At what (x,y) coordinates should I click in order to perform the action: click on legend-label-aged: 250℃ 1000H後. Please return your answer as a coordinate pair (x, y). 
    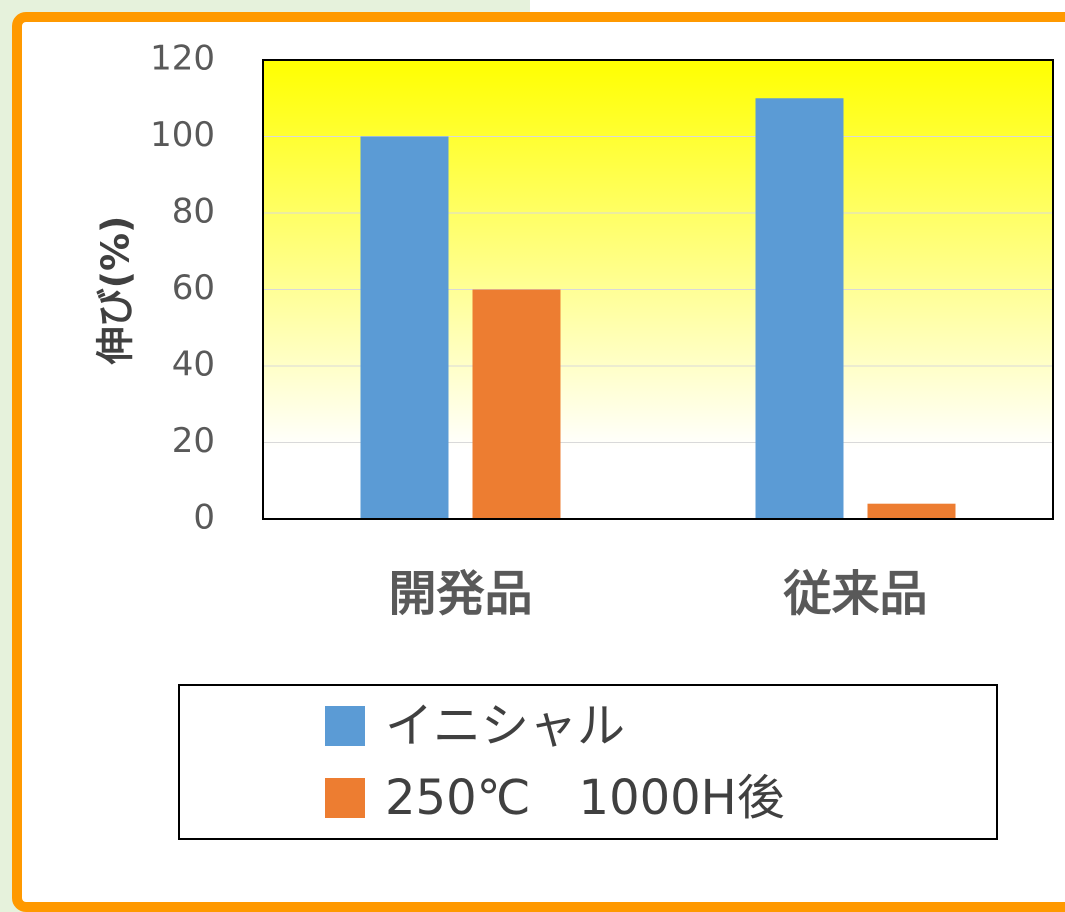
    Looking at the image, I should click on (585, 798).